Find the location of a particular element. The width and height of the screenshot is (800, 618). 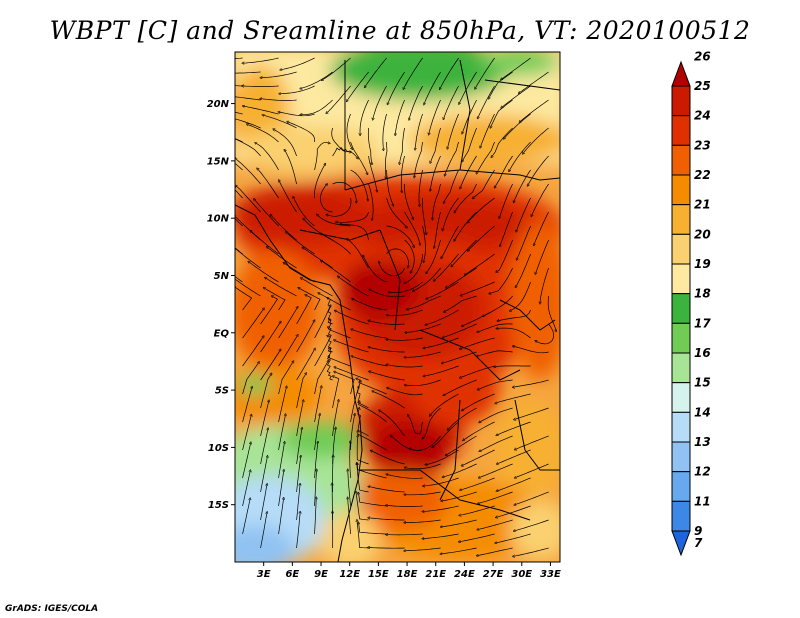

colorbar-label: 18 is located at coordinates (702, 294).